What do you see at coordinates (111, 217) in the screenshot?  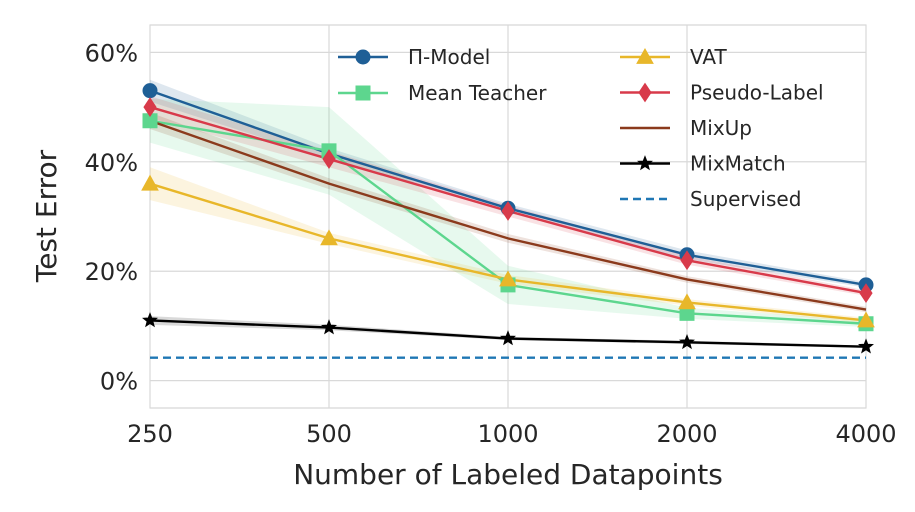 I see `y-tick-labels: 0% 20% 40% 60%` at bounding box center [111, 217].